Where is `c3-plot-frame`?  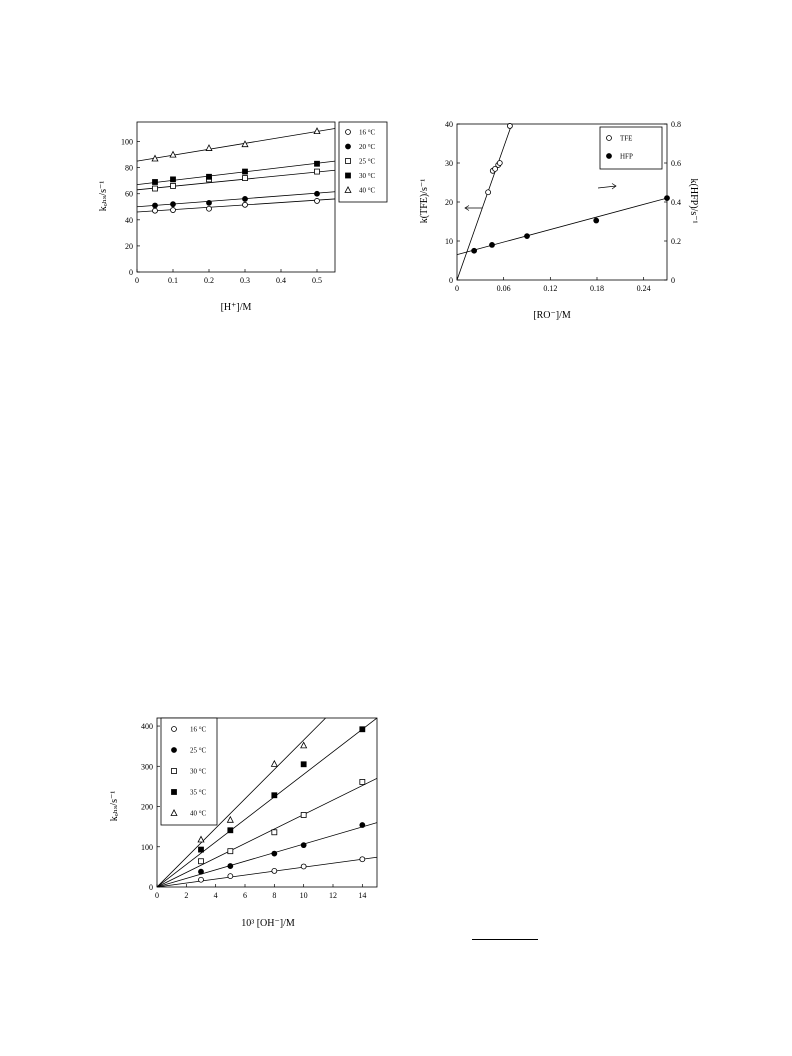
c3-plot-frame is located at coordinates (267, 802).